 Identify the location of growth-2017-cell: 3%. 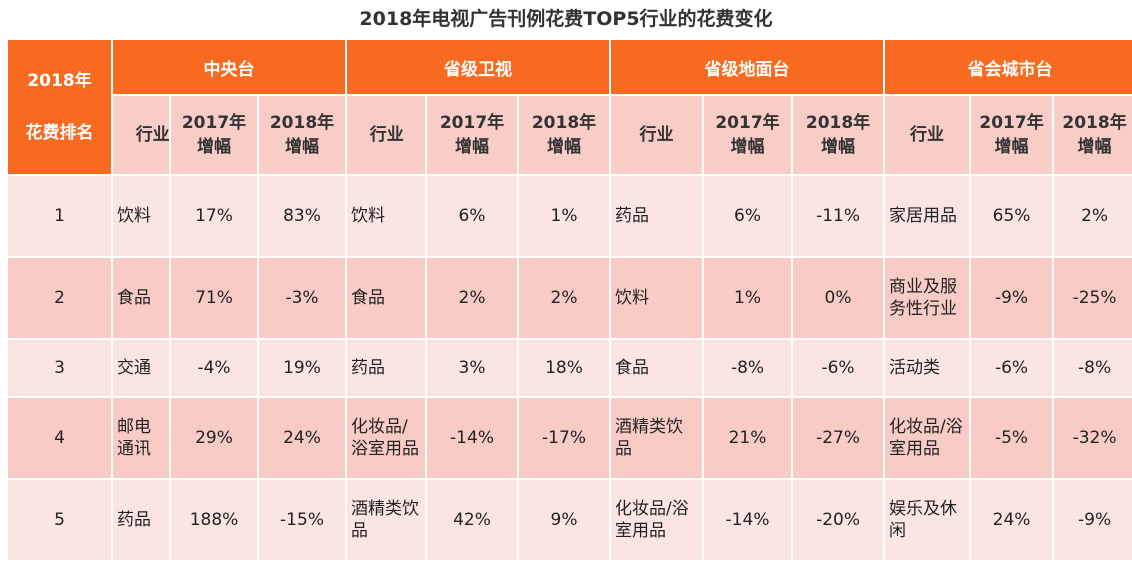
(472, 368).